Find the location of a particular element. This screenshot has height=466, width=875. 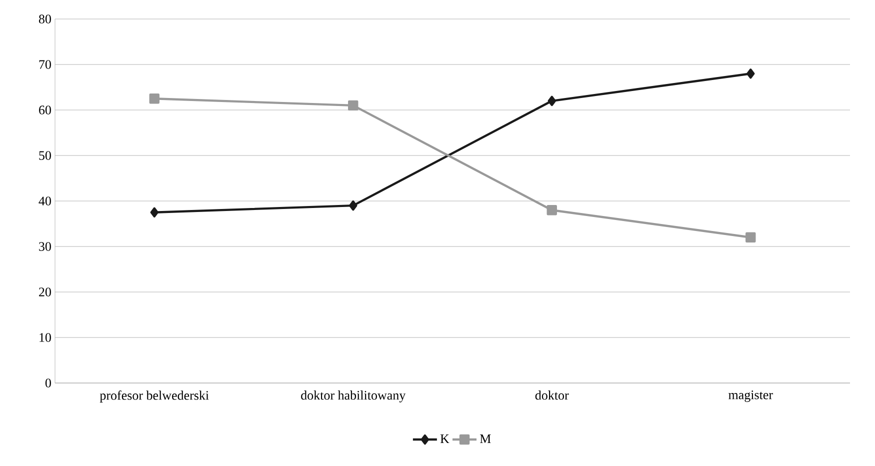

y-tick-label: 80 is located at coordinates (44, 19).